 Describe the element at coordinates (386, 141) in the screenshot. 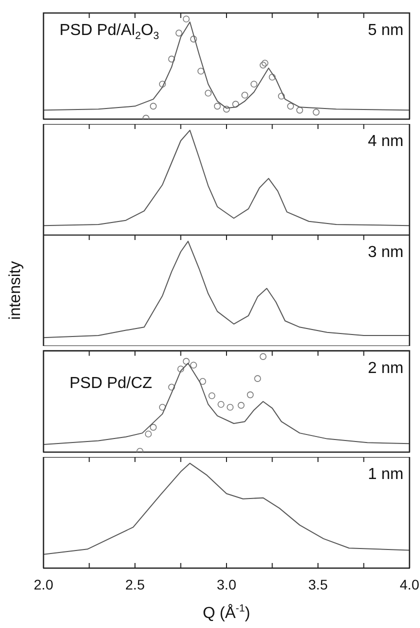

I see `chart-title: 4 nm` at that location.